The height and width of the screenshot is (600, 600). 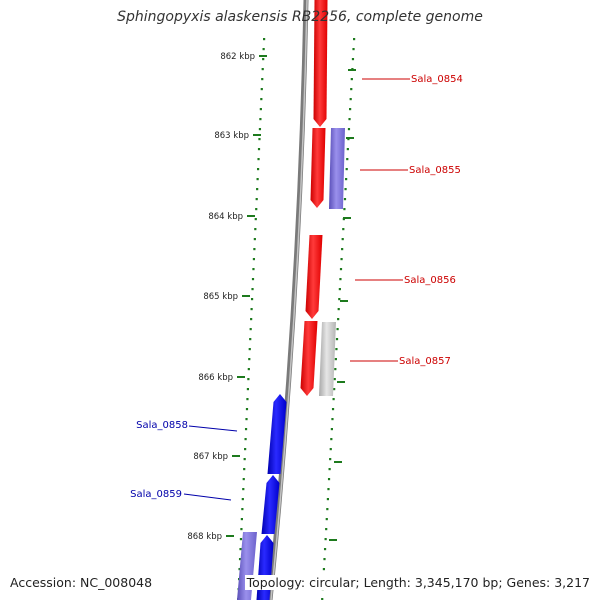 I want to click on kbp-label: 862 kbp, so click(x=237, y=57).